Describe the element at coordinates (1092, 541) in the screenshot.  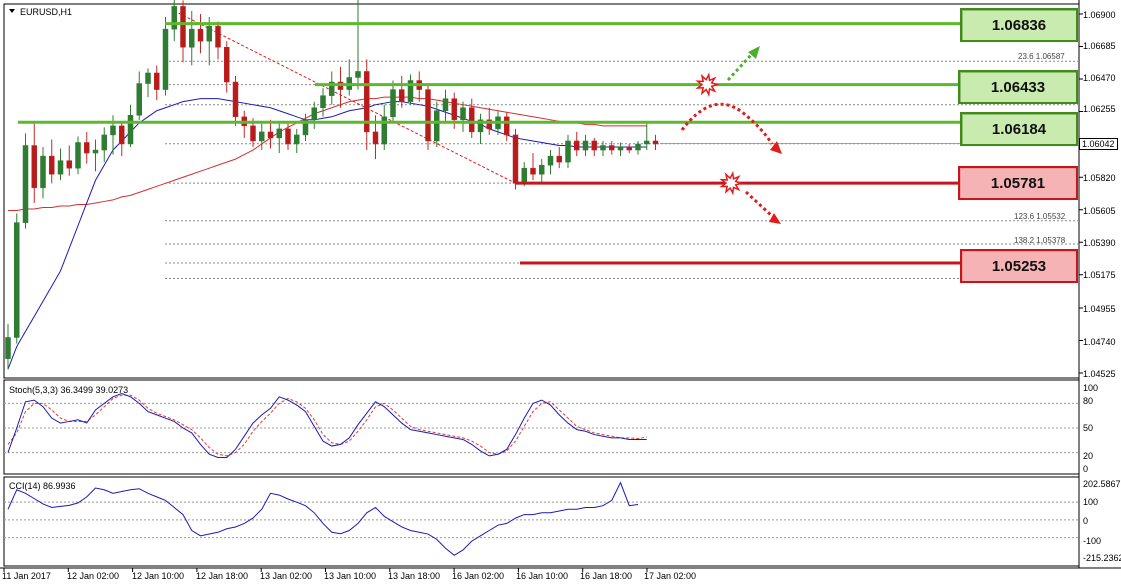
I see `cci-axis-label: -100` at that location.